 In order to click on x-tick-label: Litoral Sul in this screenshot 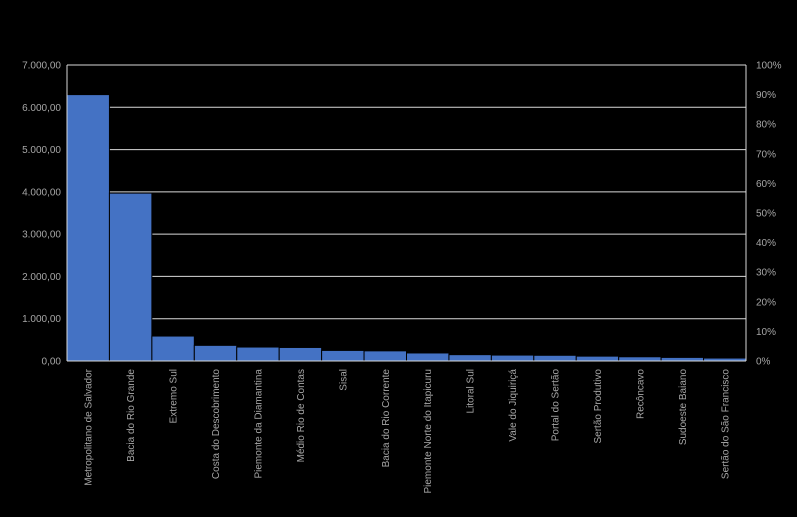, I will do `click(471, 391)`.